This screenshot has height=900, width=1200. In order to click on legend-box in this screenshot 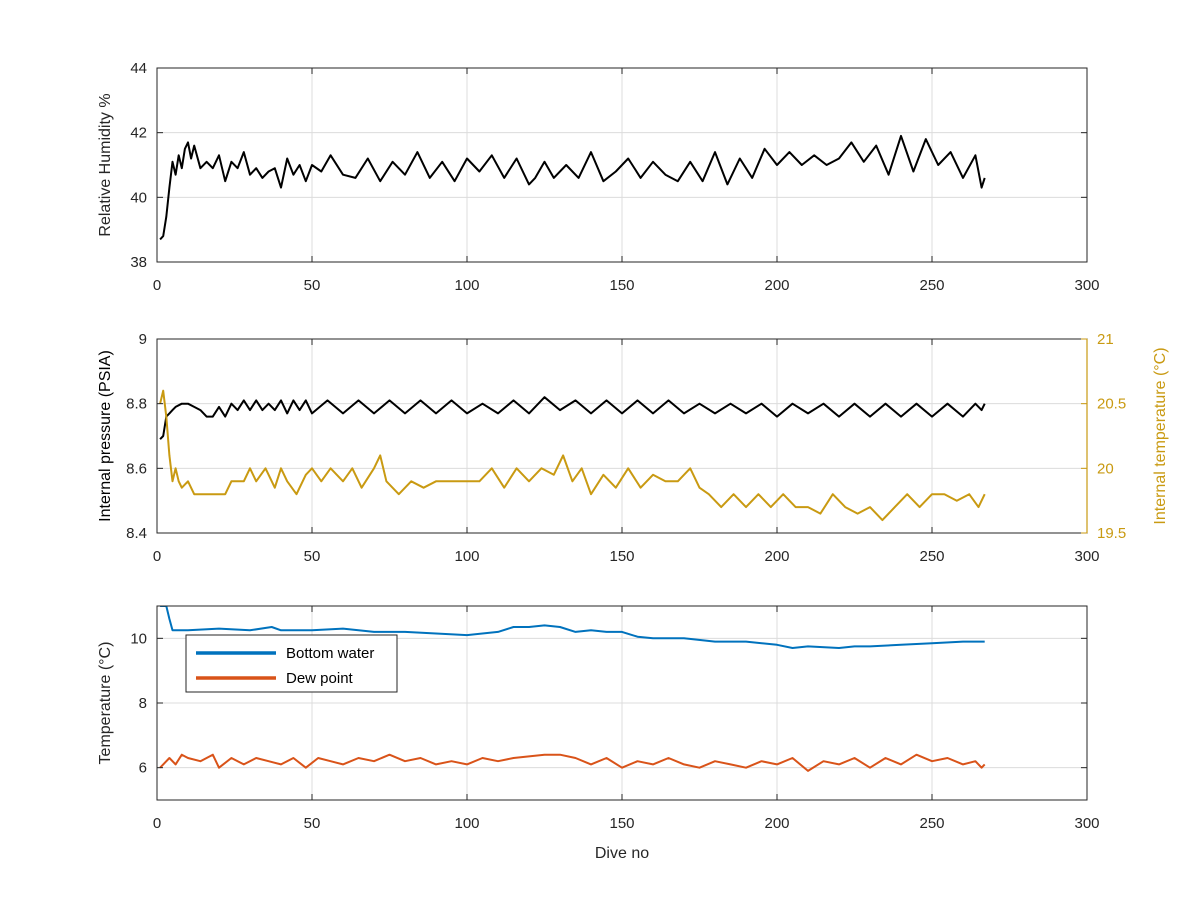, I will do `click(291, 663)`.